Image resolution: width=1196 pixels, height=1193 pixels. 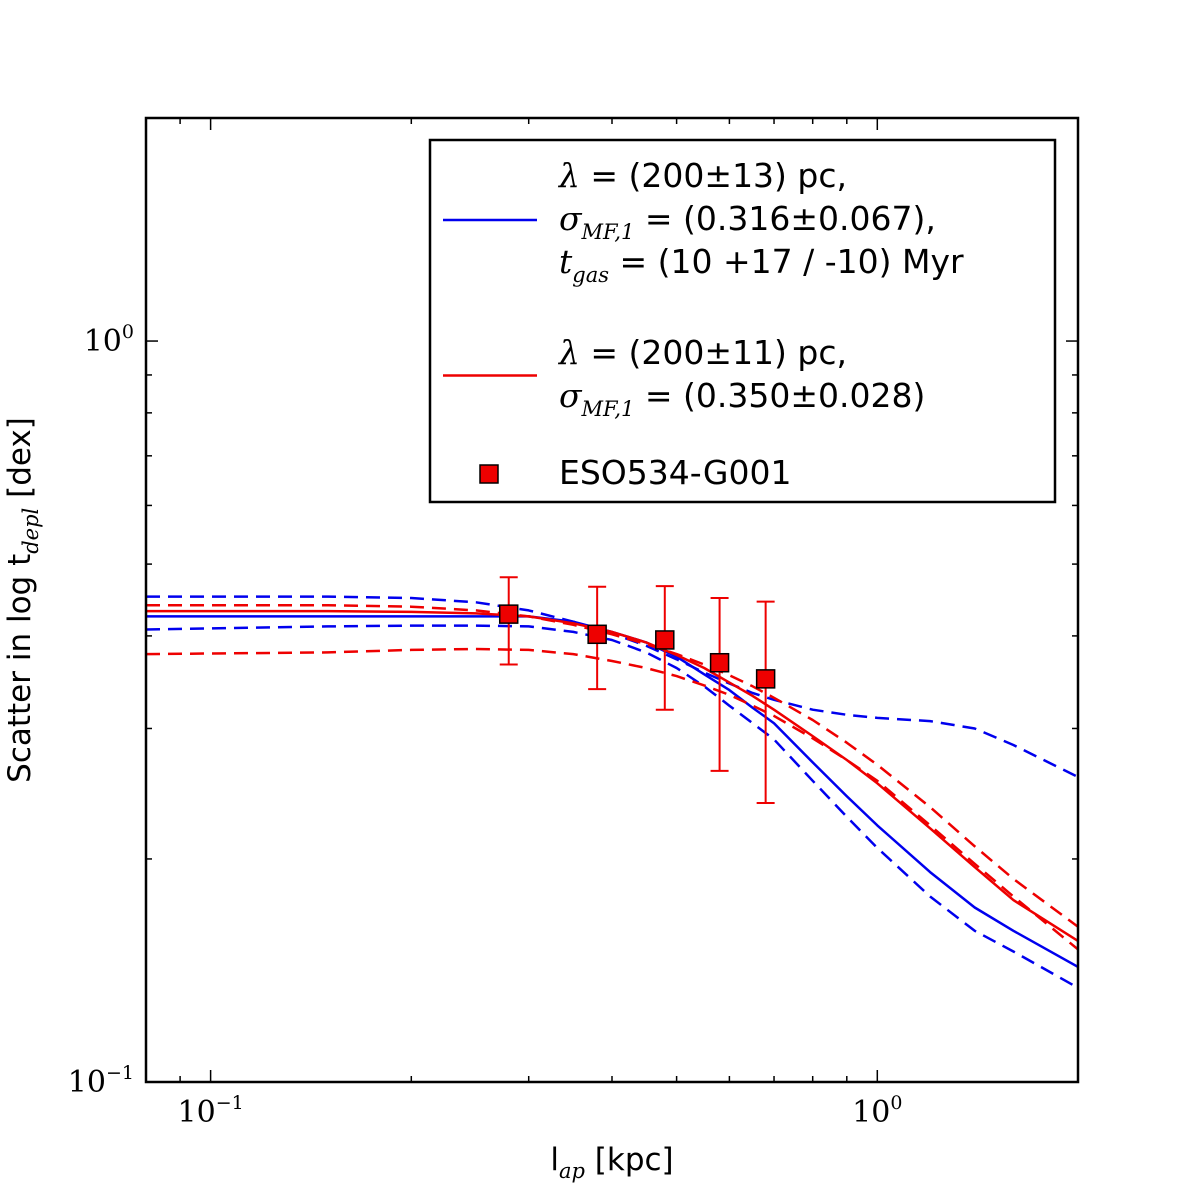 I want to click on y-tick-label: 10⁰, so click(x=109, y=340).